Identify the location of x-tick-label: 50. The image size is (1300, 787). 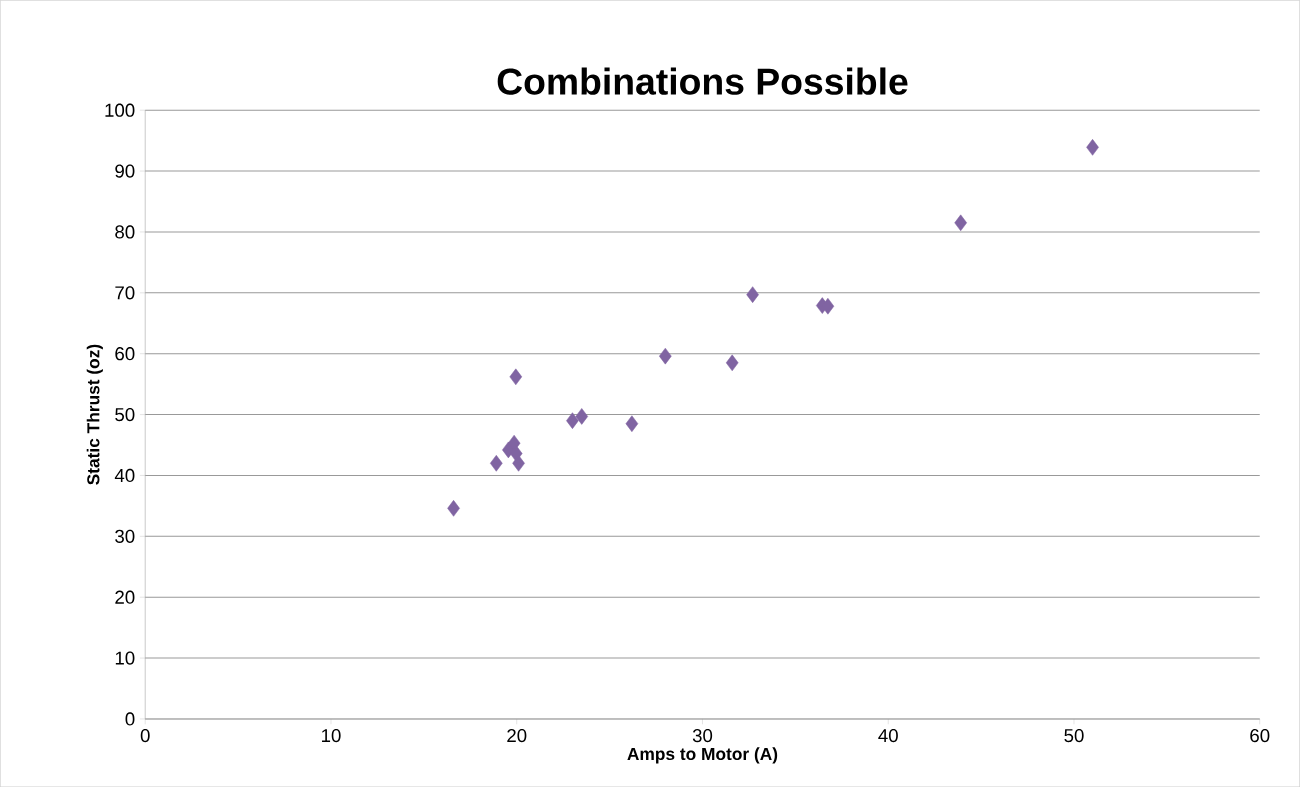
(1074, 735).